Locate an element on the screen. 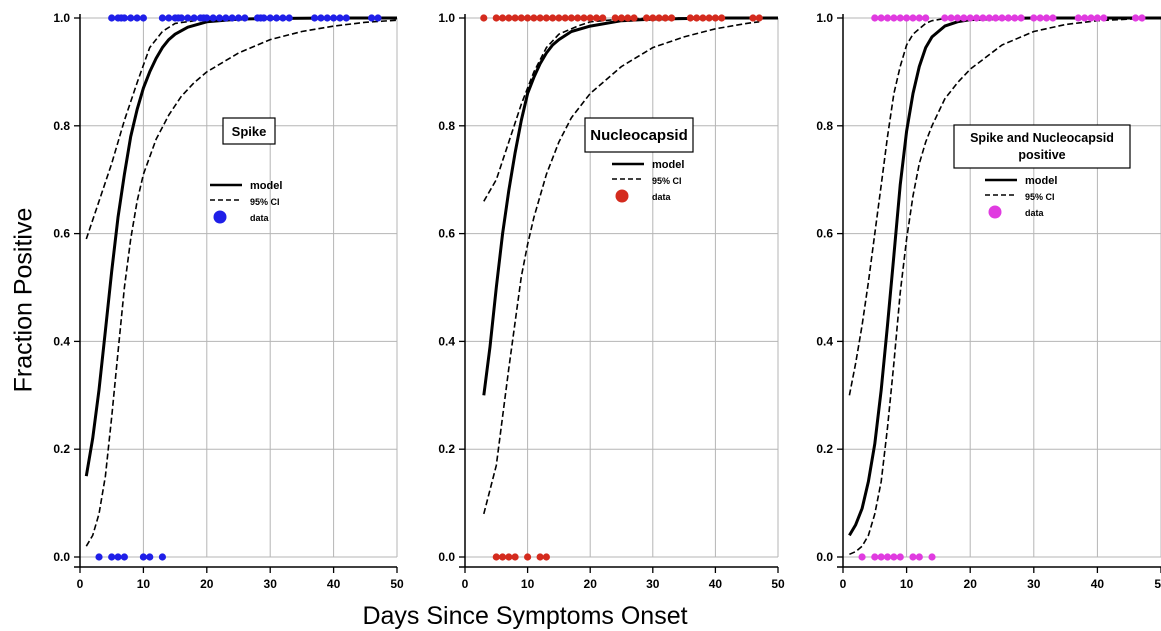 The image size is (1161, 631). legend-data-swatch is located at coordinates (622, 196).